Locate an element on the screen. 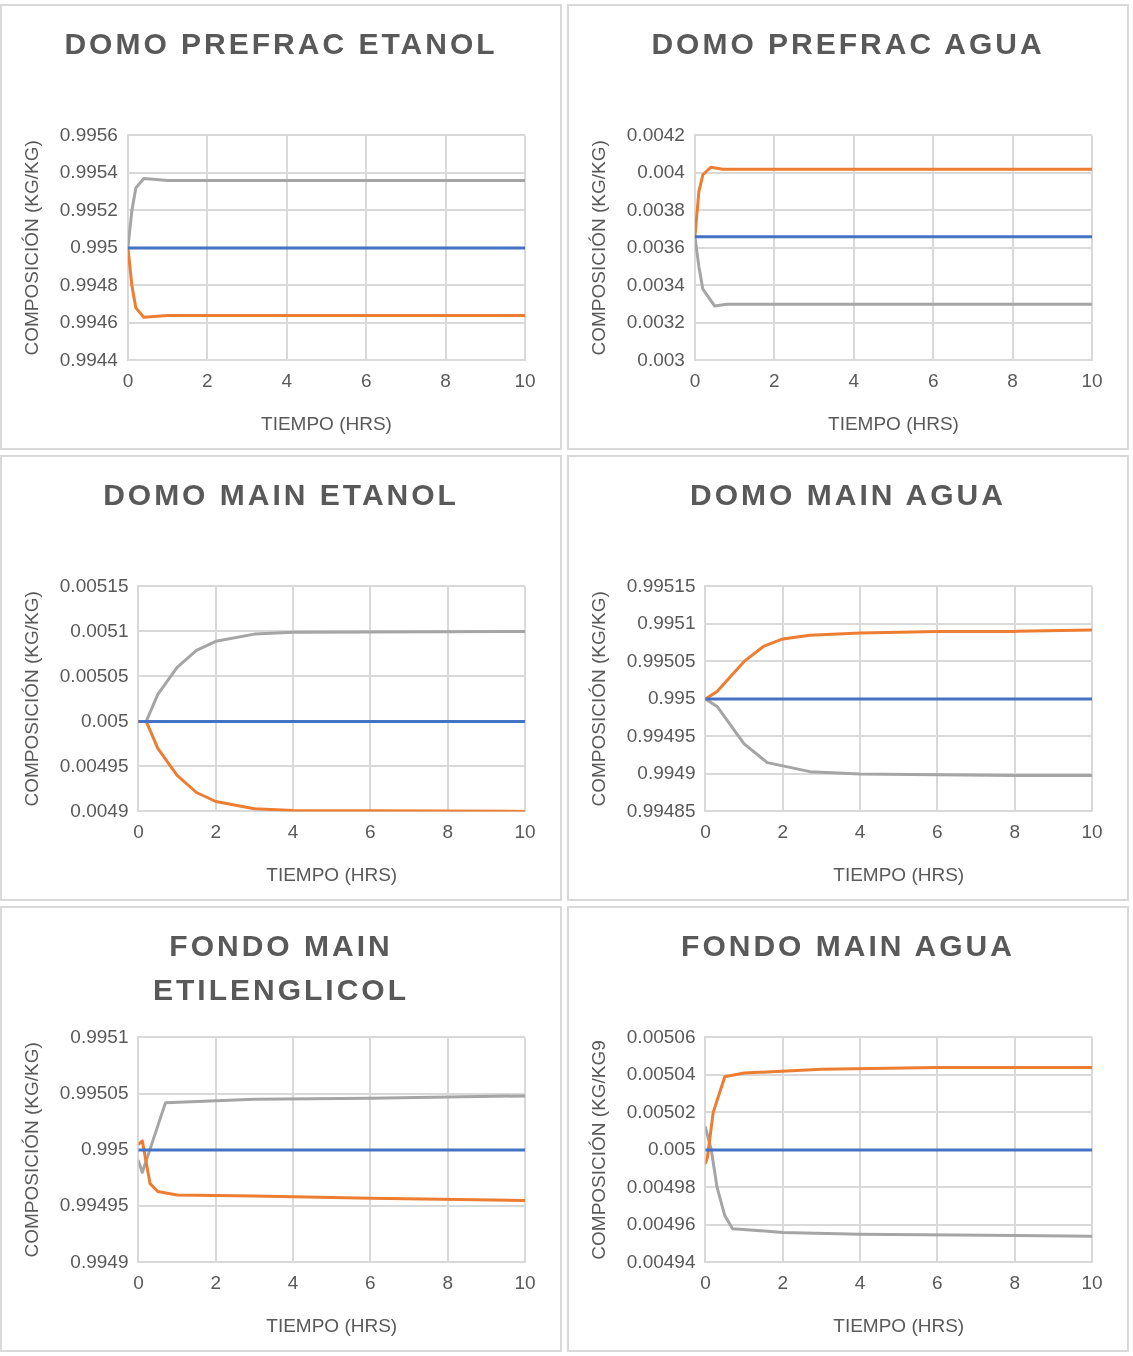  y-tick-label: 0.0032 is located at coordinates (655, 322).